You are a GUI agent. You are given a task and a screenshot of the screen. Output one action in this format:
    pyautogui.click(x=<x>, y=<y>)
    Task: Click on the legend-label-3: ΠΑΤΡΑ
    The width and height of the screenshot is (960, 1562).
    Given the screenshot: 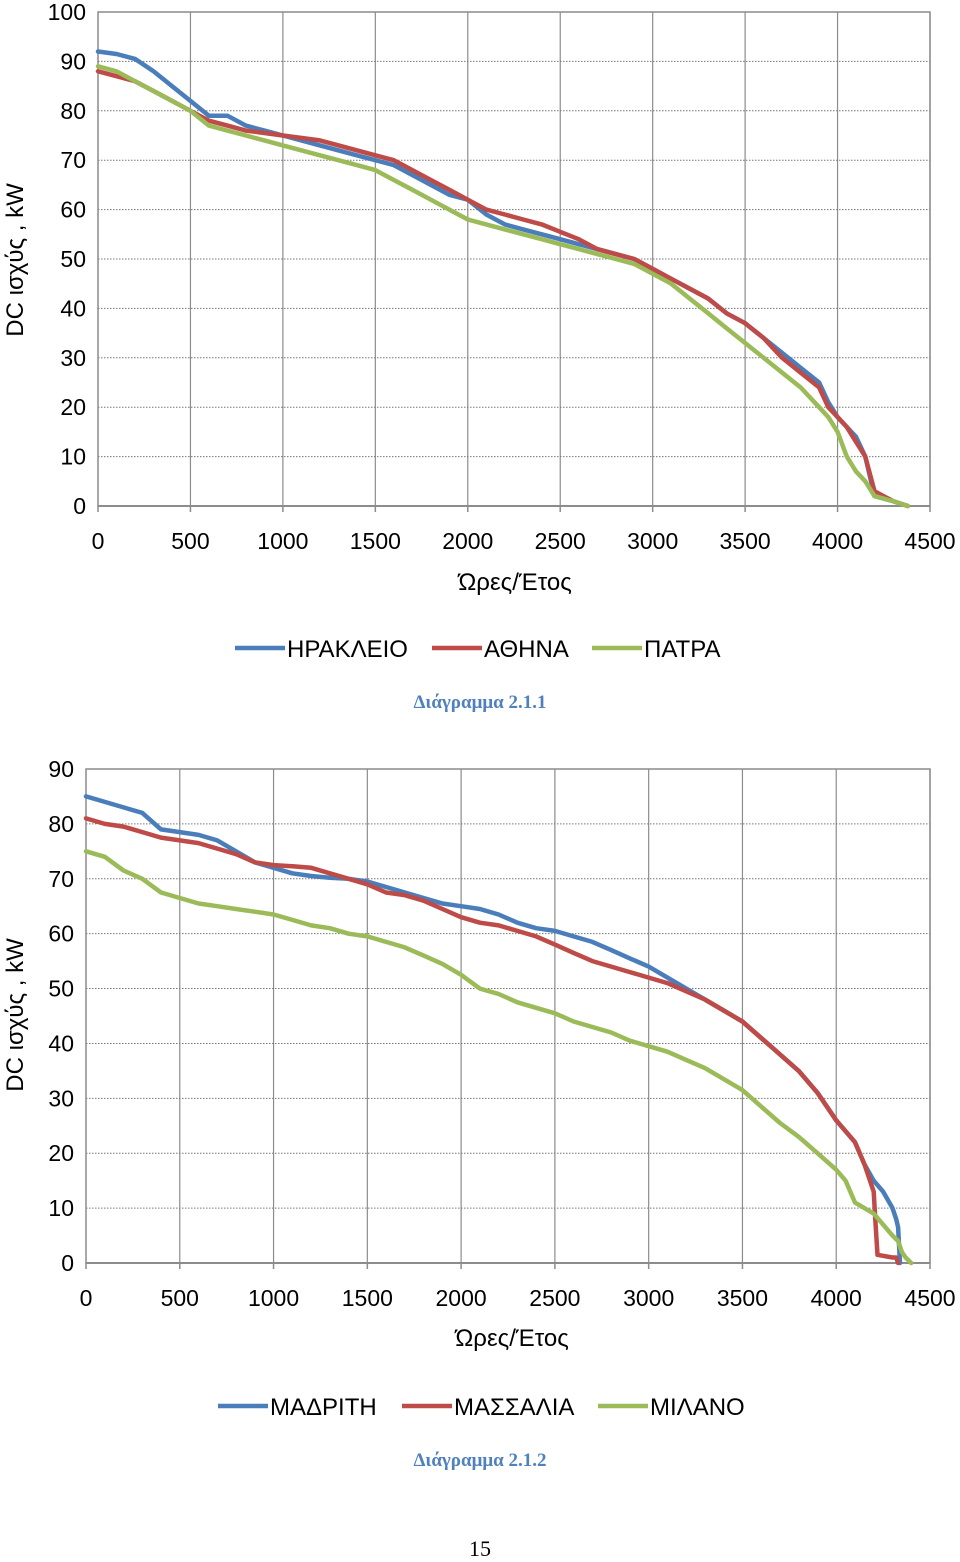 What is the action you would take?
    pyautogui.click(x=682, y=649)
    